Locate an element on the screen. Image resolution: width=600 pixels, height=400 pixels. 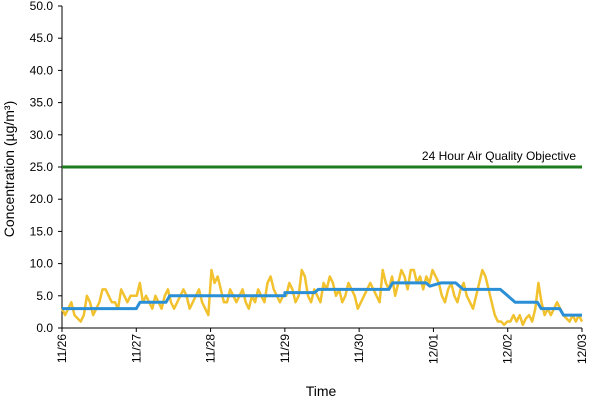
x-tick-labels: 11/26 11/27 11/28 11/29 11/30 12/01 12/02 12/03 is located at coordinates (322, 349).